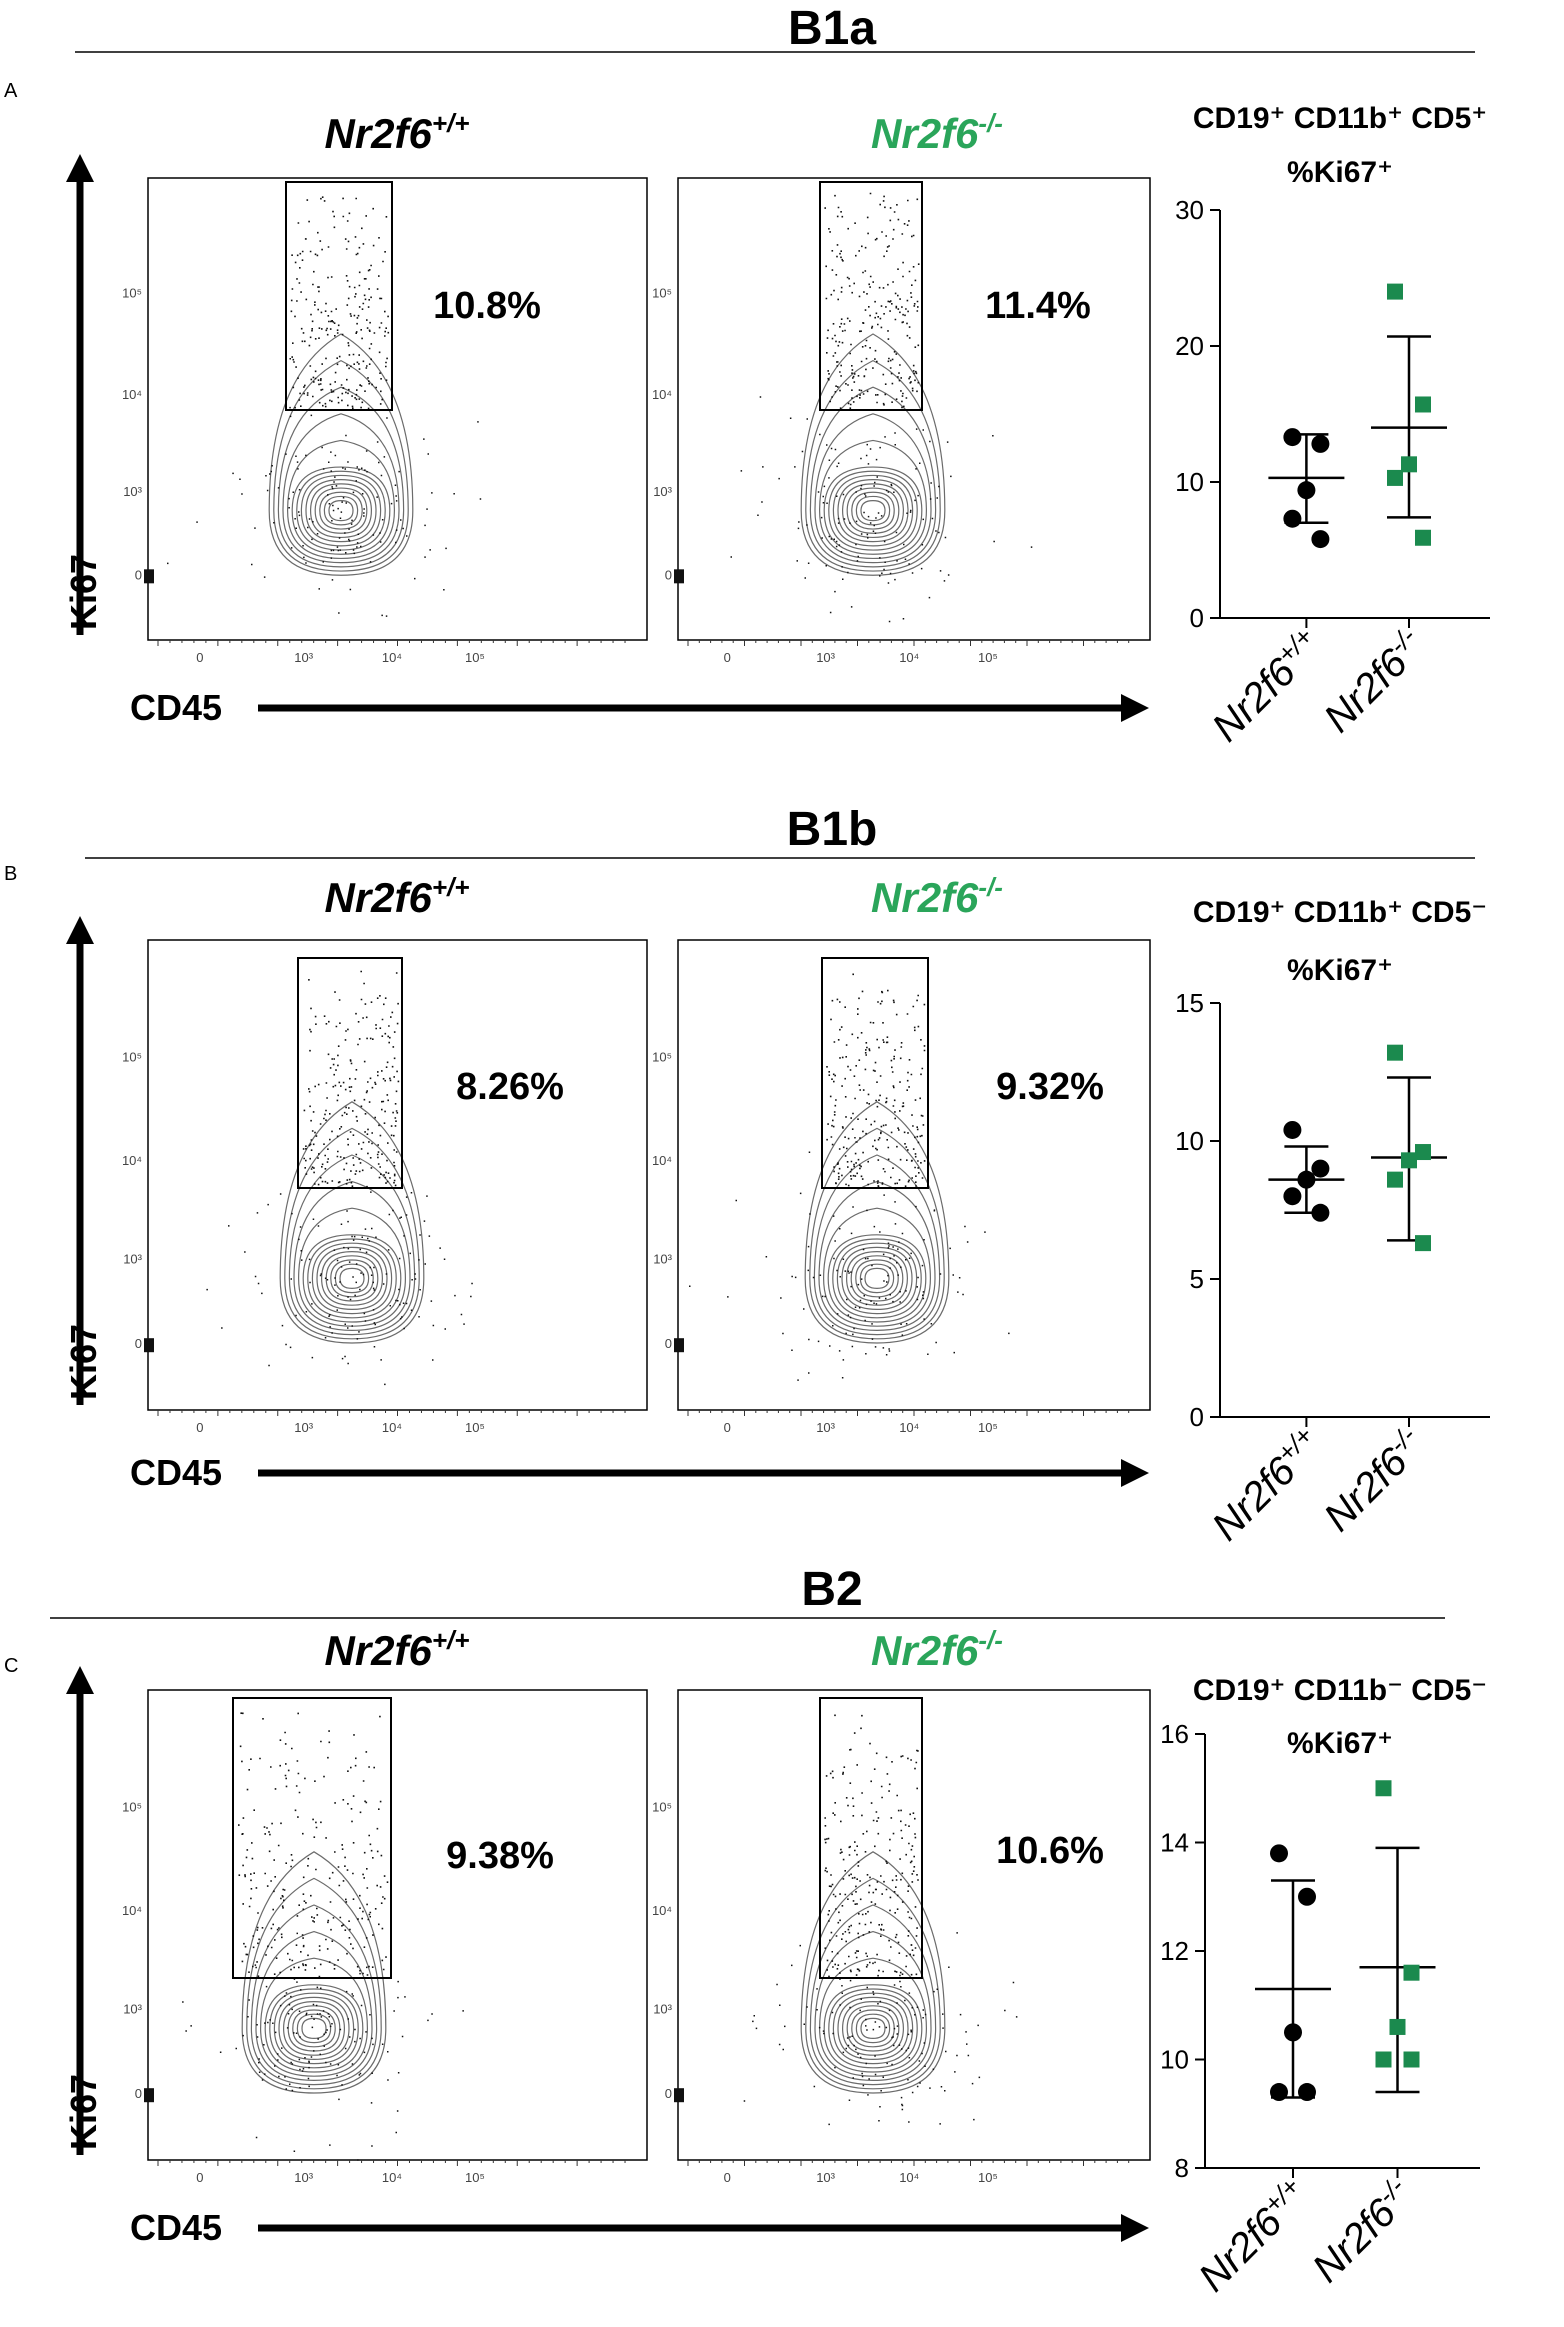 Image resolution: width=1564 pixels, height=2327 pixels. I want to click on scatter-ytick-label: 14, so click(1174, 1843).